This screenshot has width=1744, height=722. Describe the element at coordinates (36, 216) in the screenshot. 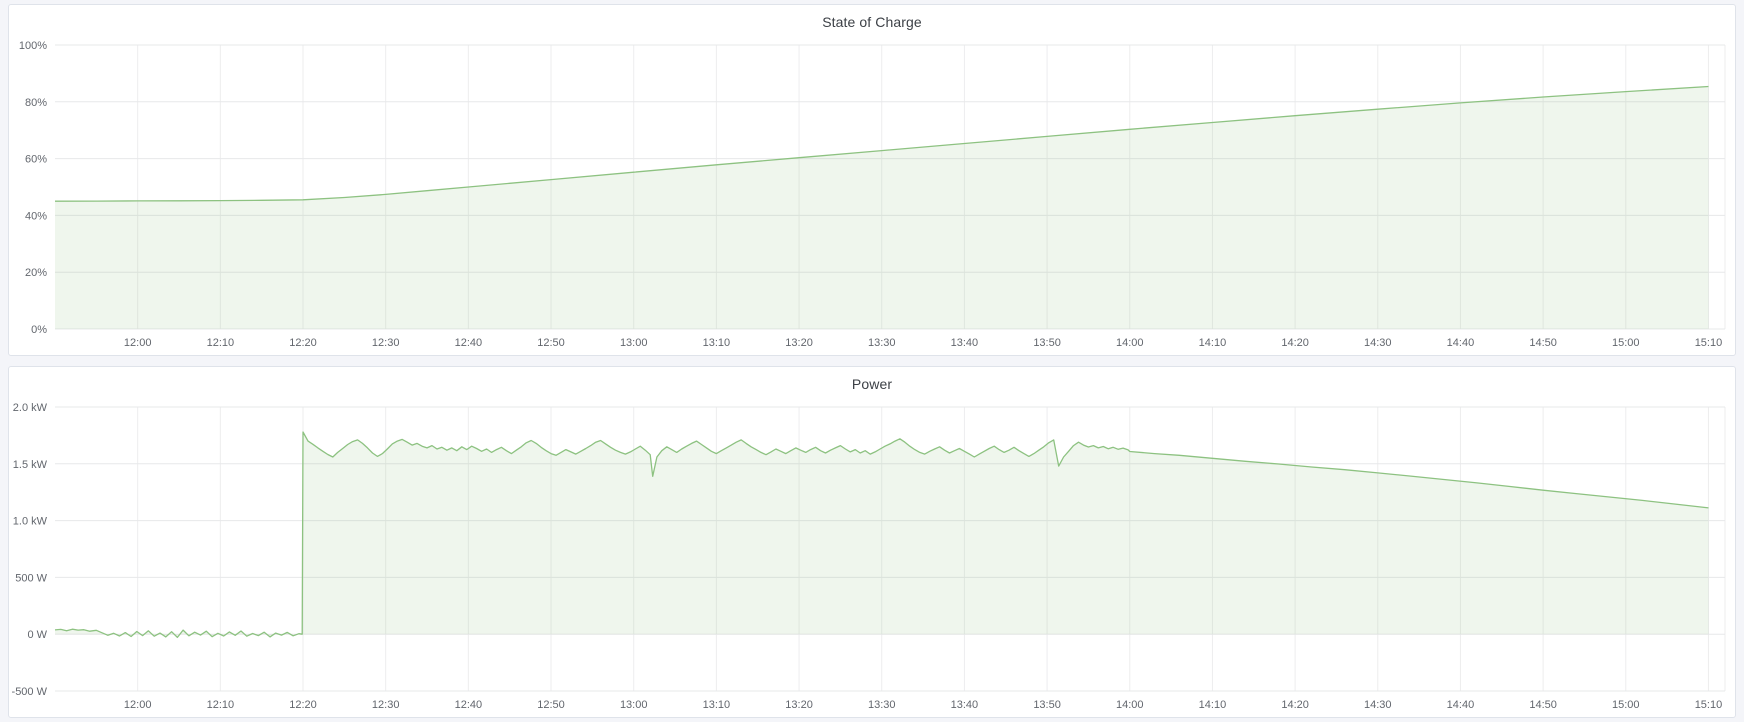

I see `svg-text: 40%` at that location.